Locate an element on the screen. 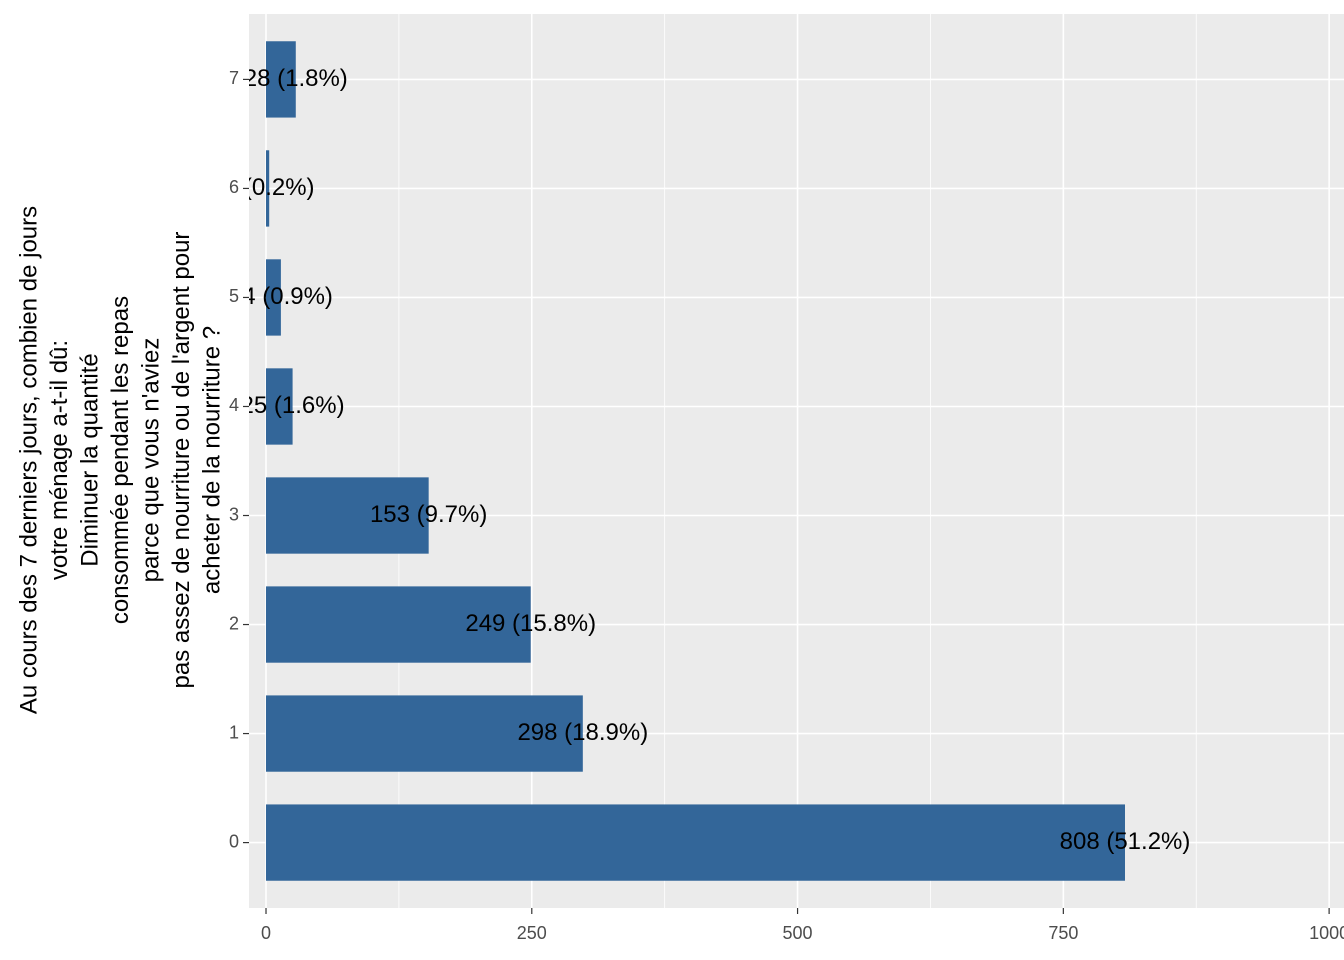  data-label: 298 (18.9%) is located at coordinates (582, 732).